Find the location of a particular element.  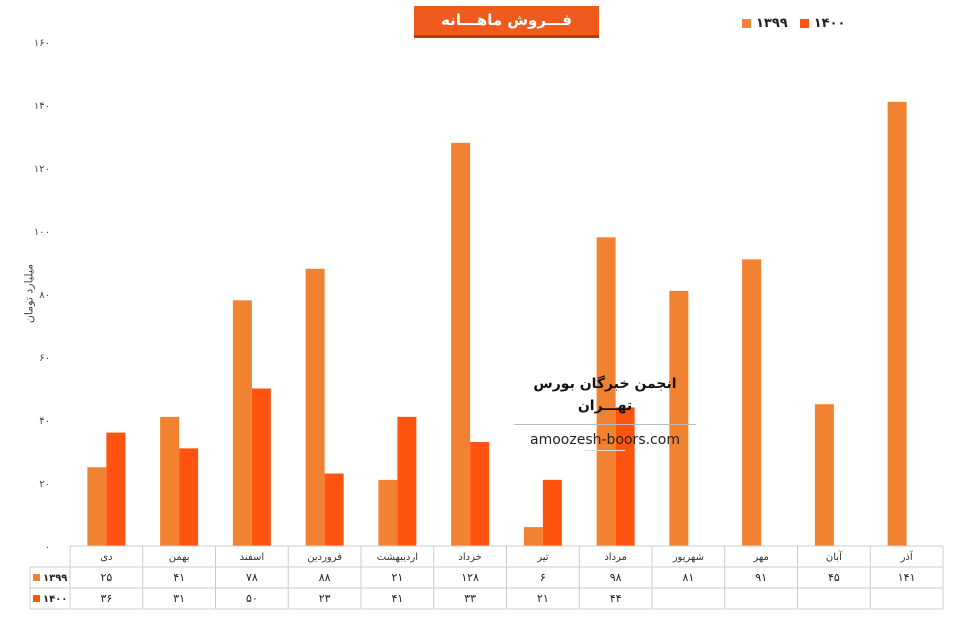

y-axis-ticks: ۰ ۲۰ ۴۰ ۶۰ ۸۰ ۱۰۰ ۱۲۰ ۱۴۰ ۱۶۰ is located at coordinates (42, 295).